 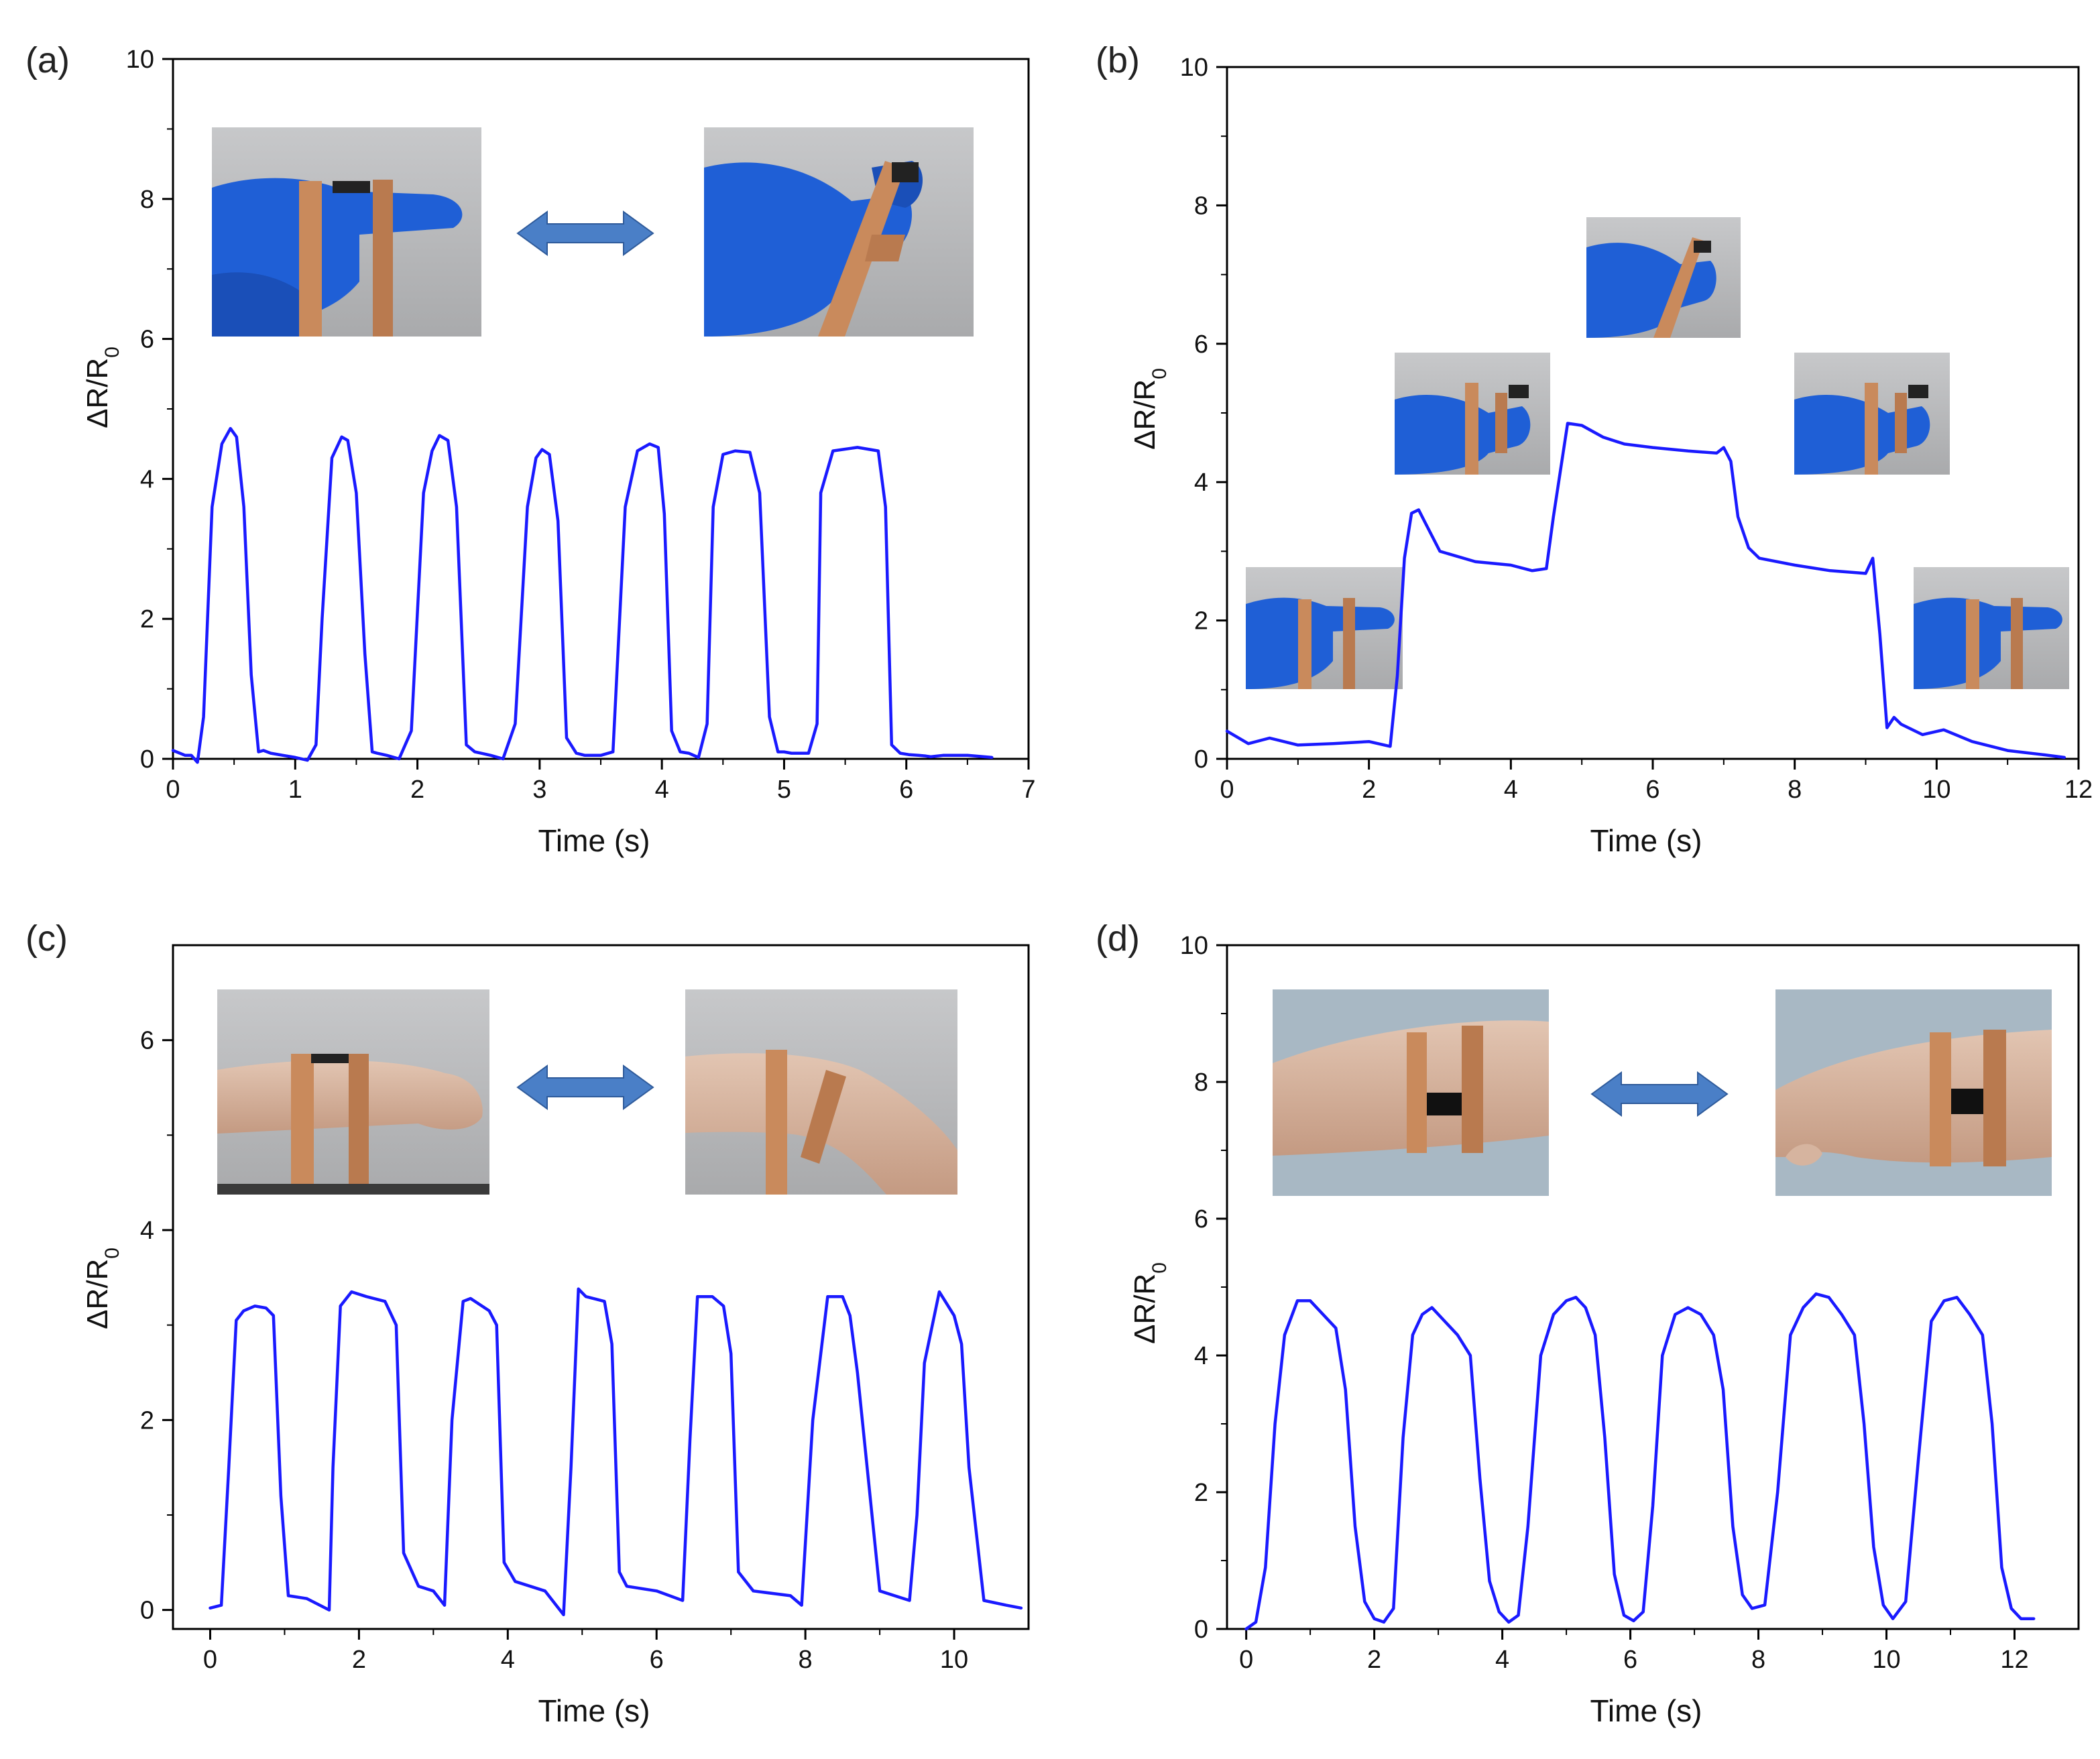 I want to click on inset-photo-wrist-bent, so click(x=821, y=1092).